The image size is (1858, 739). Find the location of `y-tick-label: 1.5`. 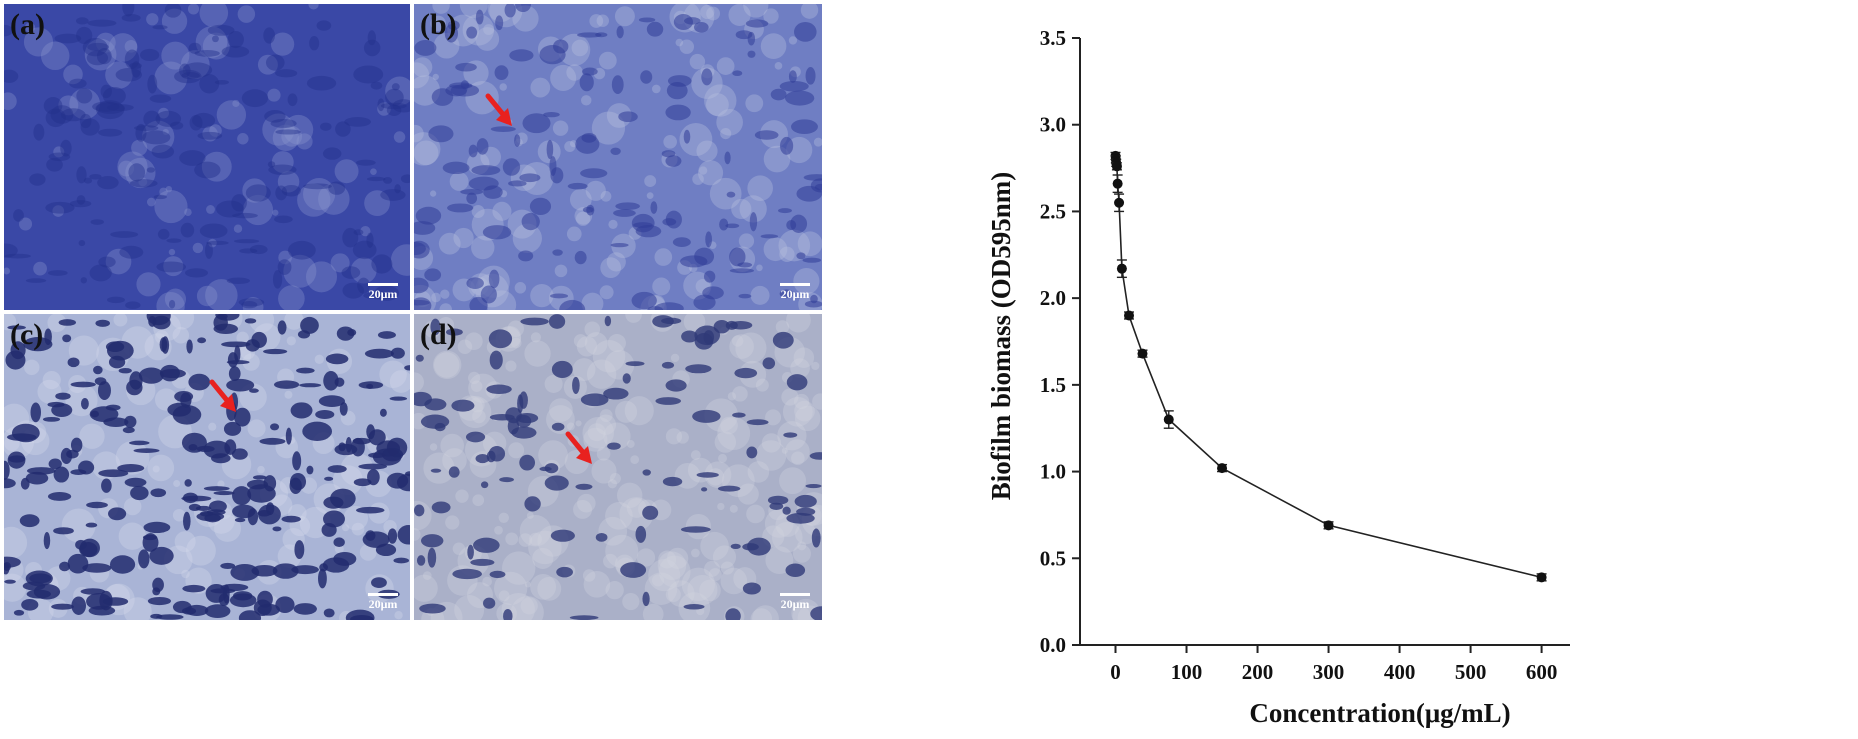

y-tick-label: 1.5 is located at coordinates (1053, 385).